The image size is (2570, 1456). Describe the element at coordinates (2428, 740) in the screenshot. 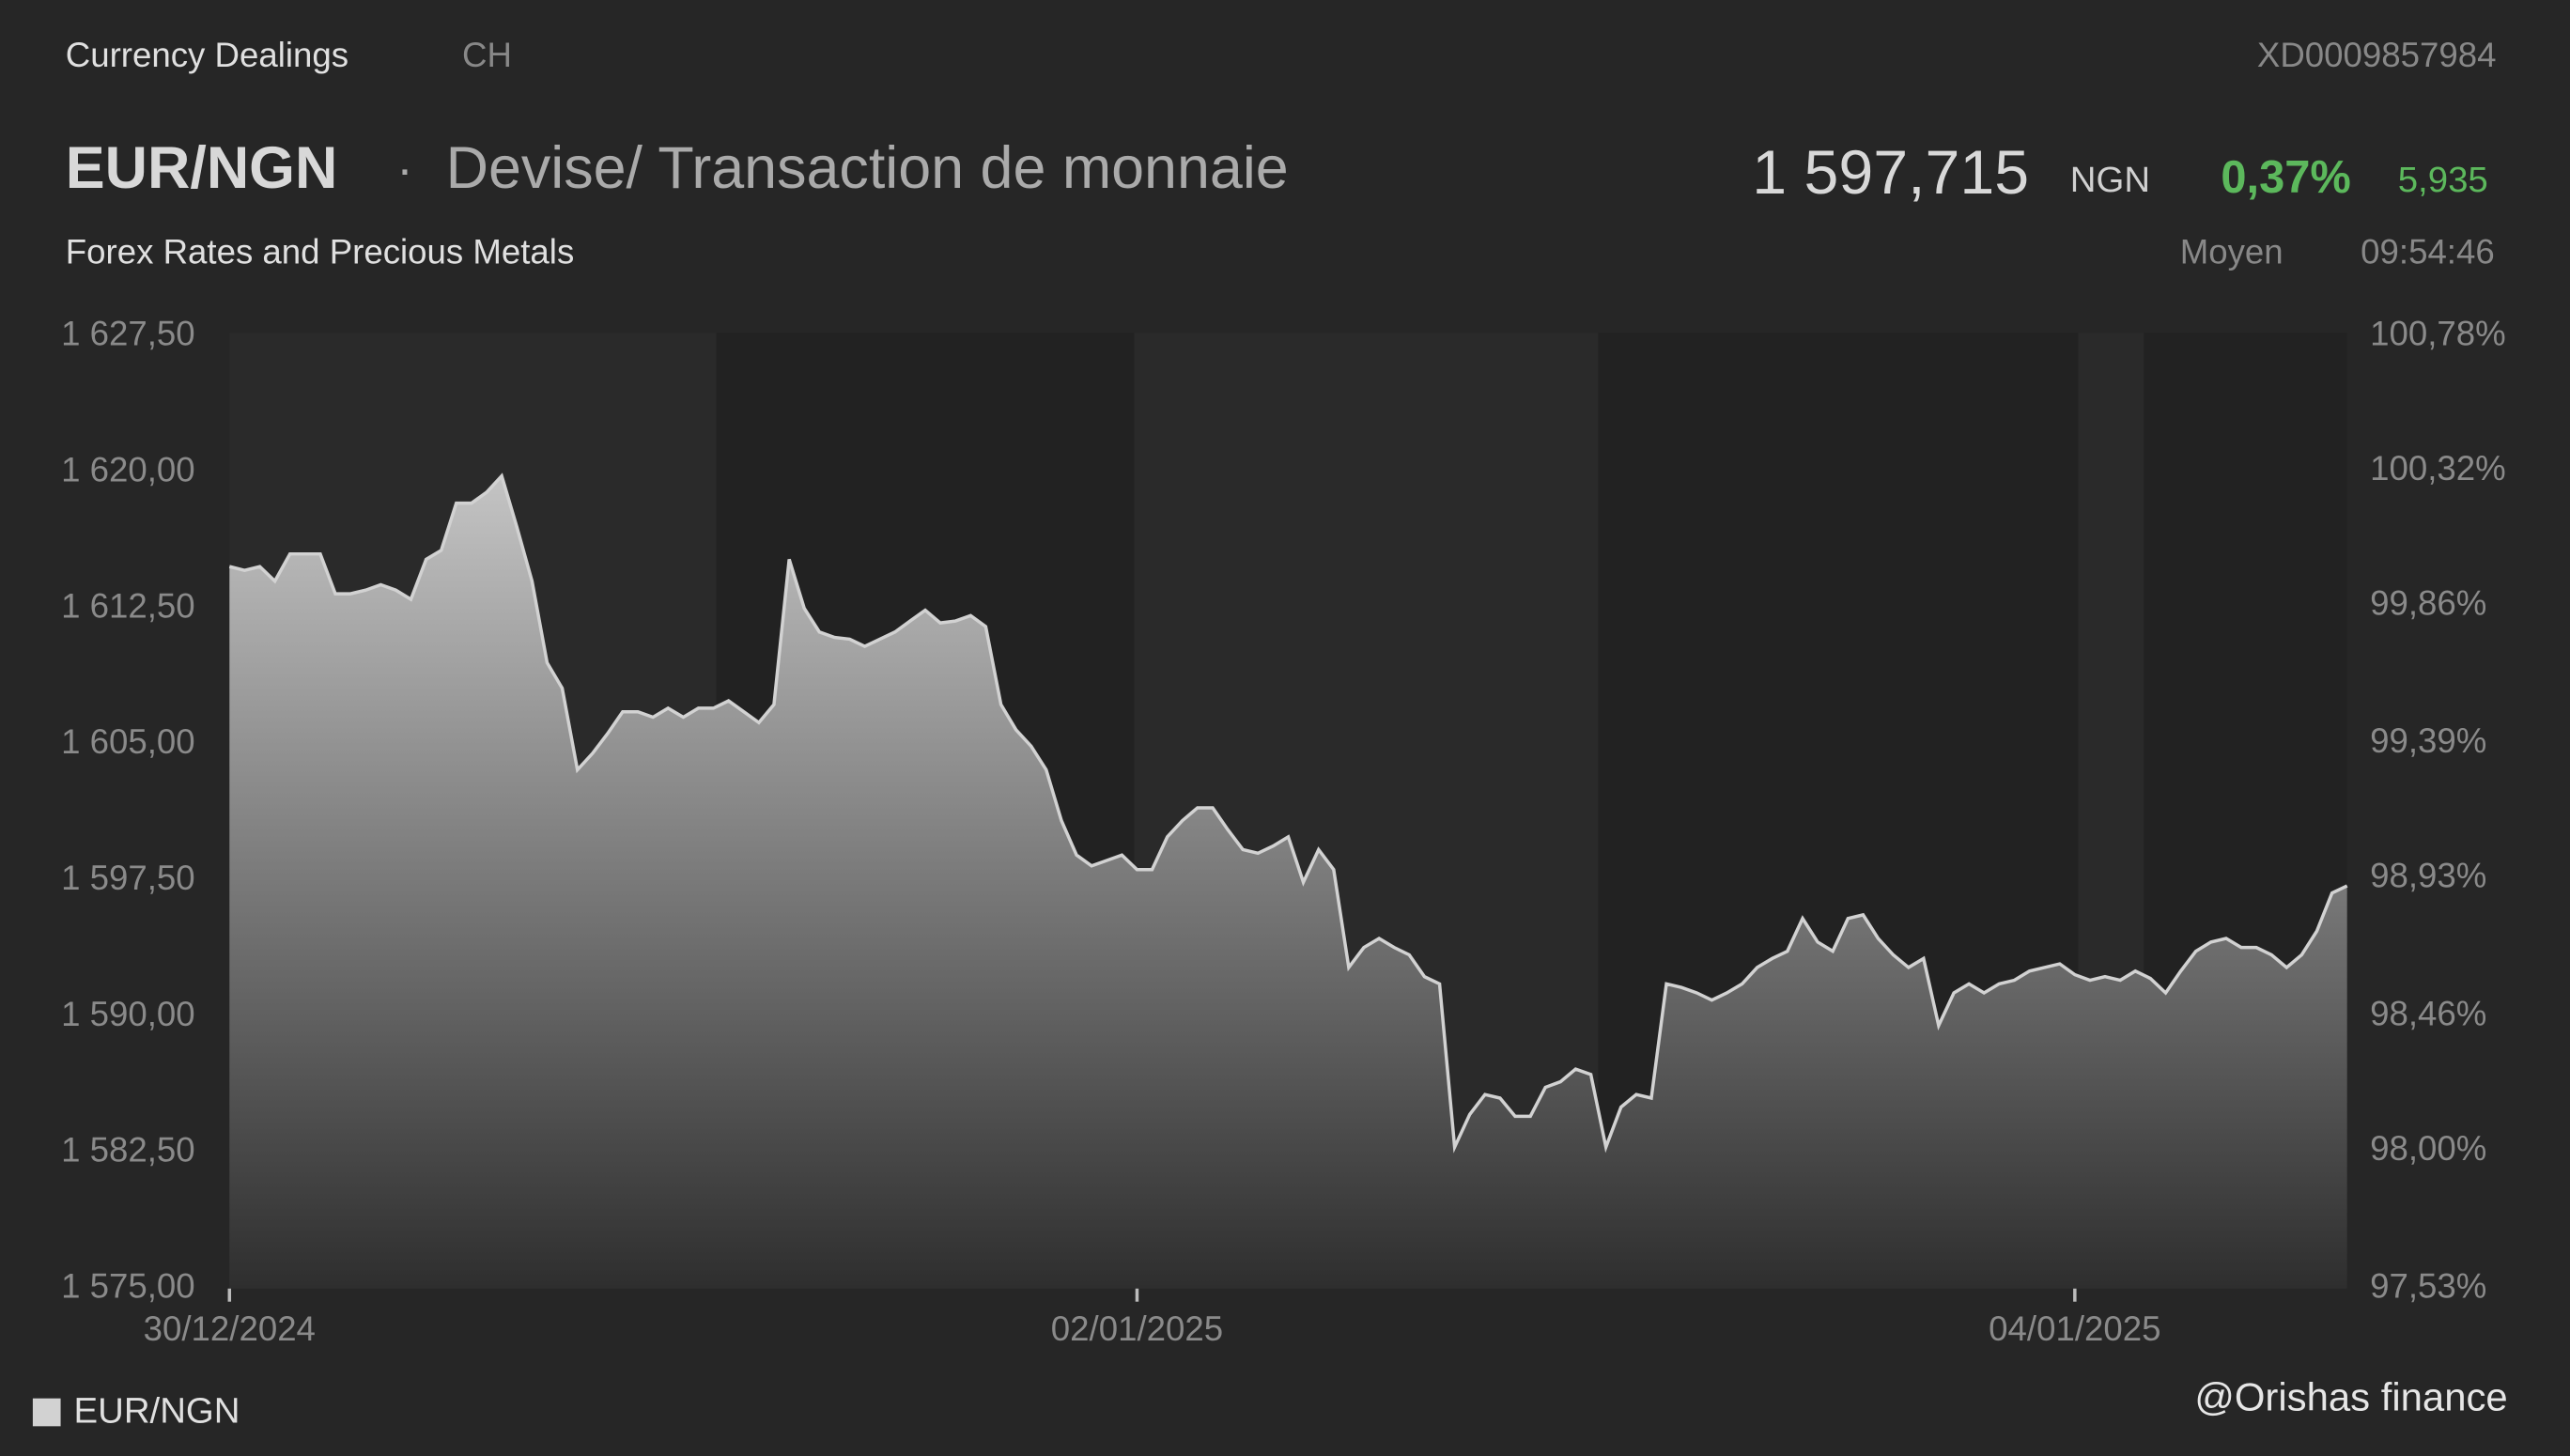

I see `y2-tick-label: 99,39%` at that location.